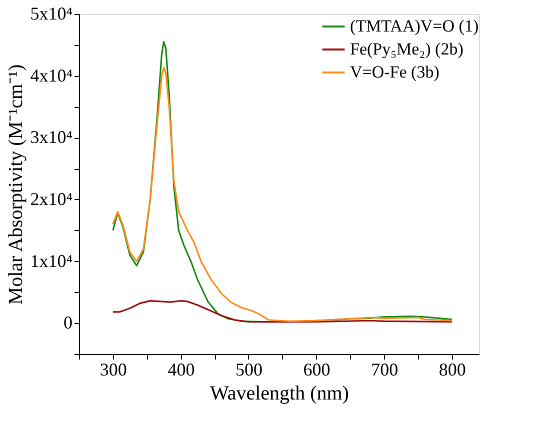 Image resolution: width=554 pixels, height=444 pixels. Describe the element at coordinates (16, 184) in the screenshot. I see `y-axis-title: Molar Absorptivity (M⁻¹cm⁻¹)` at that location.